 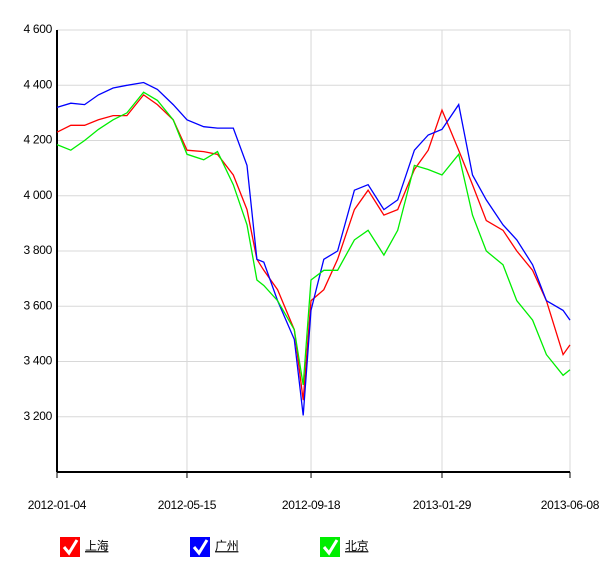 What do you see at coordinates (84, 547) in the screenshot?
I see `legend-item: 上海` at bounding box center [84, 547].